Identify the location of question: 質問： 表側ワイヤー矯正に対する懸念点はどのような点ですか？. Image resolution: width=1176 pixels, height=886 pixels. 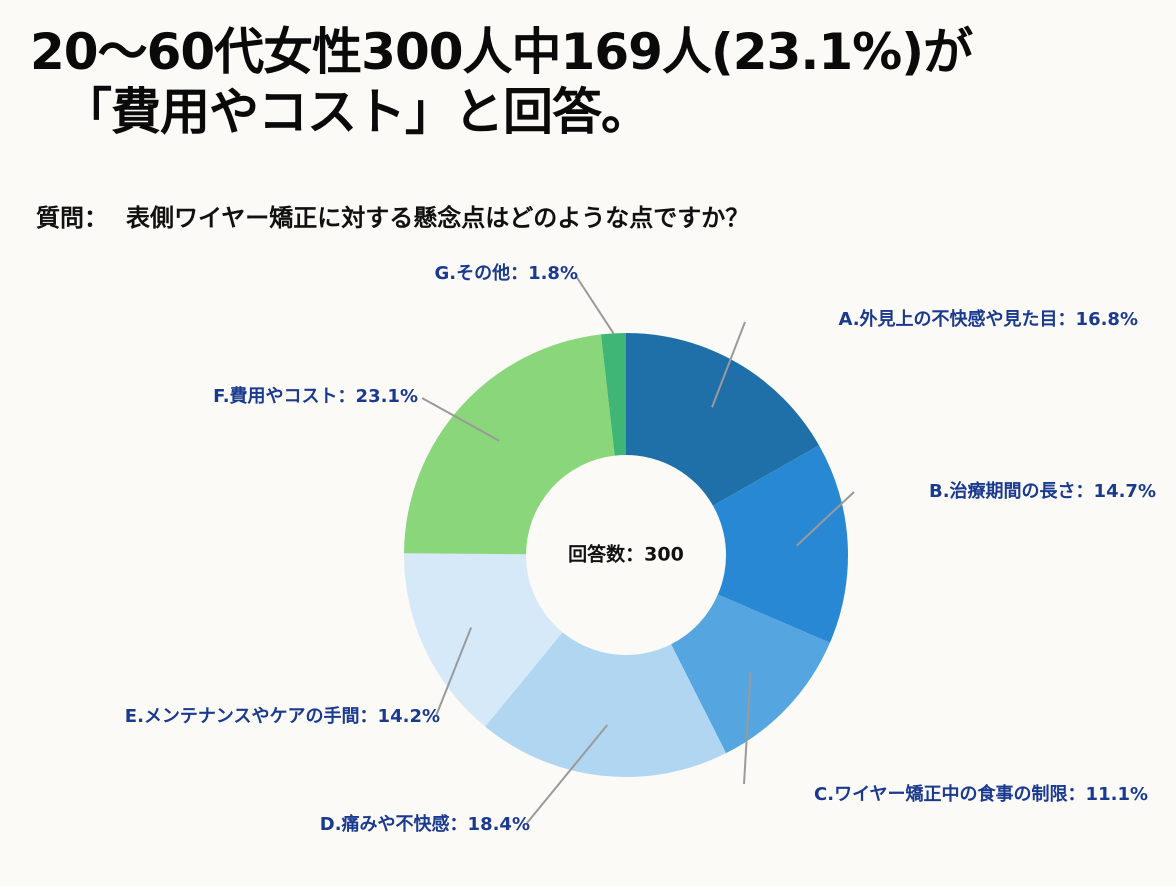
(392, 215).